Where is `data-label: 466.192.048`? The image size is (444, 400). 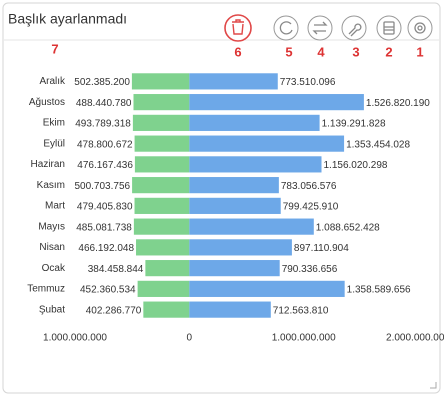
data-label: 466.192.048 is located at coordinates (106, 248).